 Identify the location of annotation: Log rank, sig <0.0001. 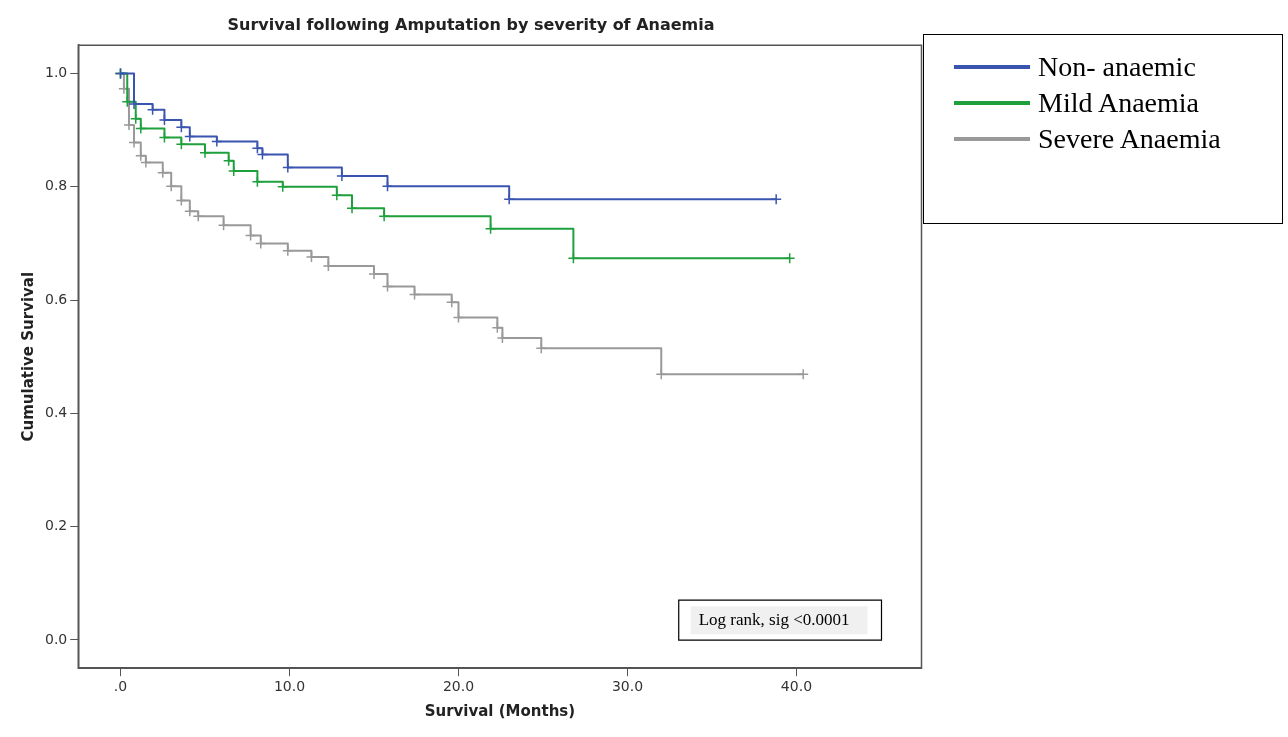
(774, 619).